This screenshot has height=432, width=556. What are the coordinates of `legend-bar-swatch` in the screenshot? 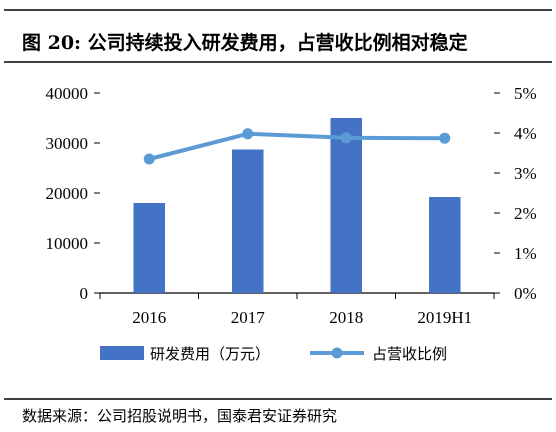 It's located at (122, 353).